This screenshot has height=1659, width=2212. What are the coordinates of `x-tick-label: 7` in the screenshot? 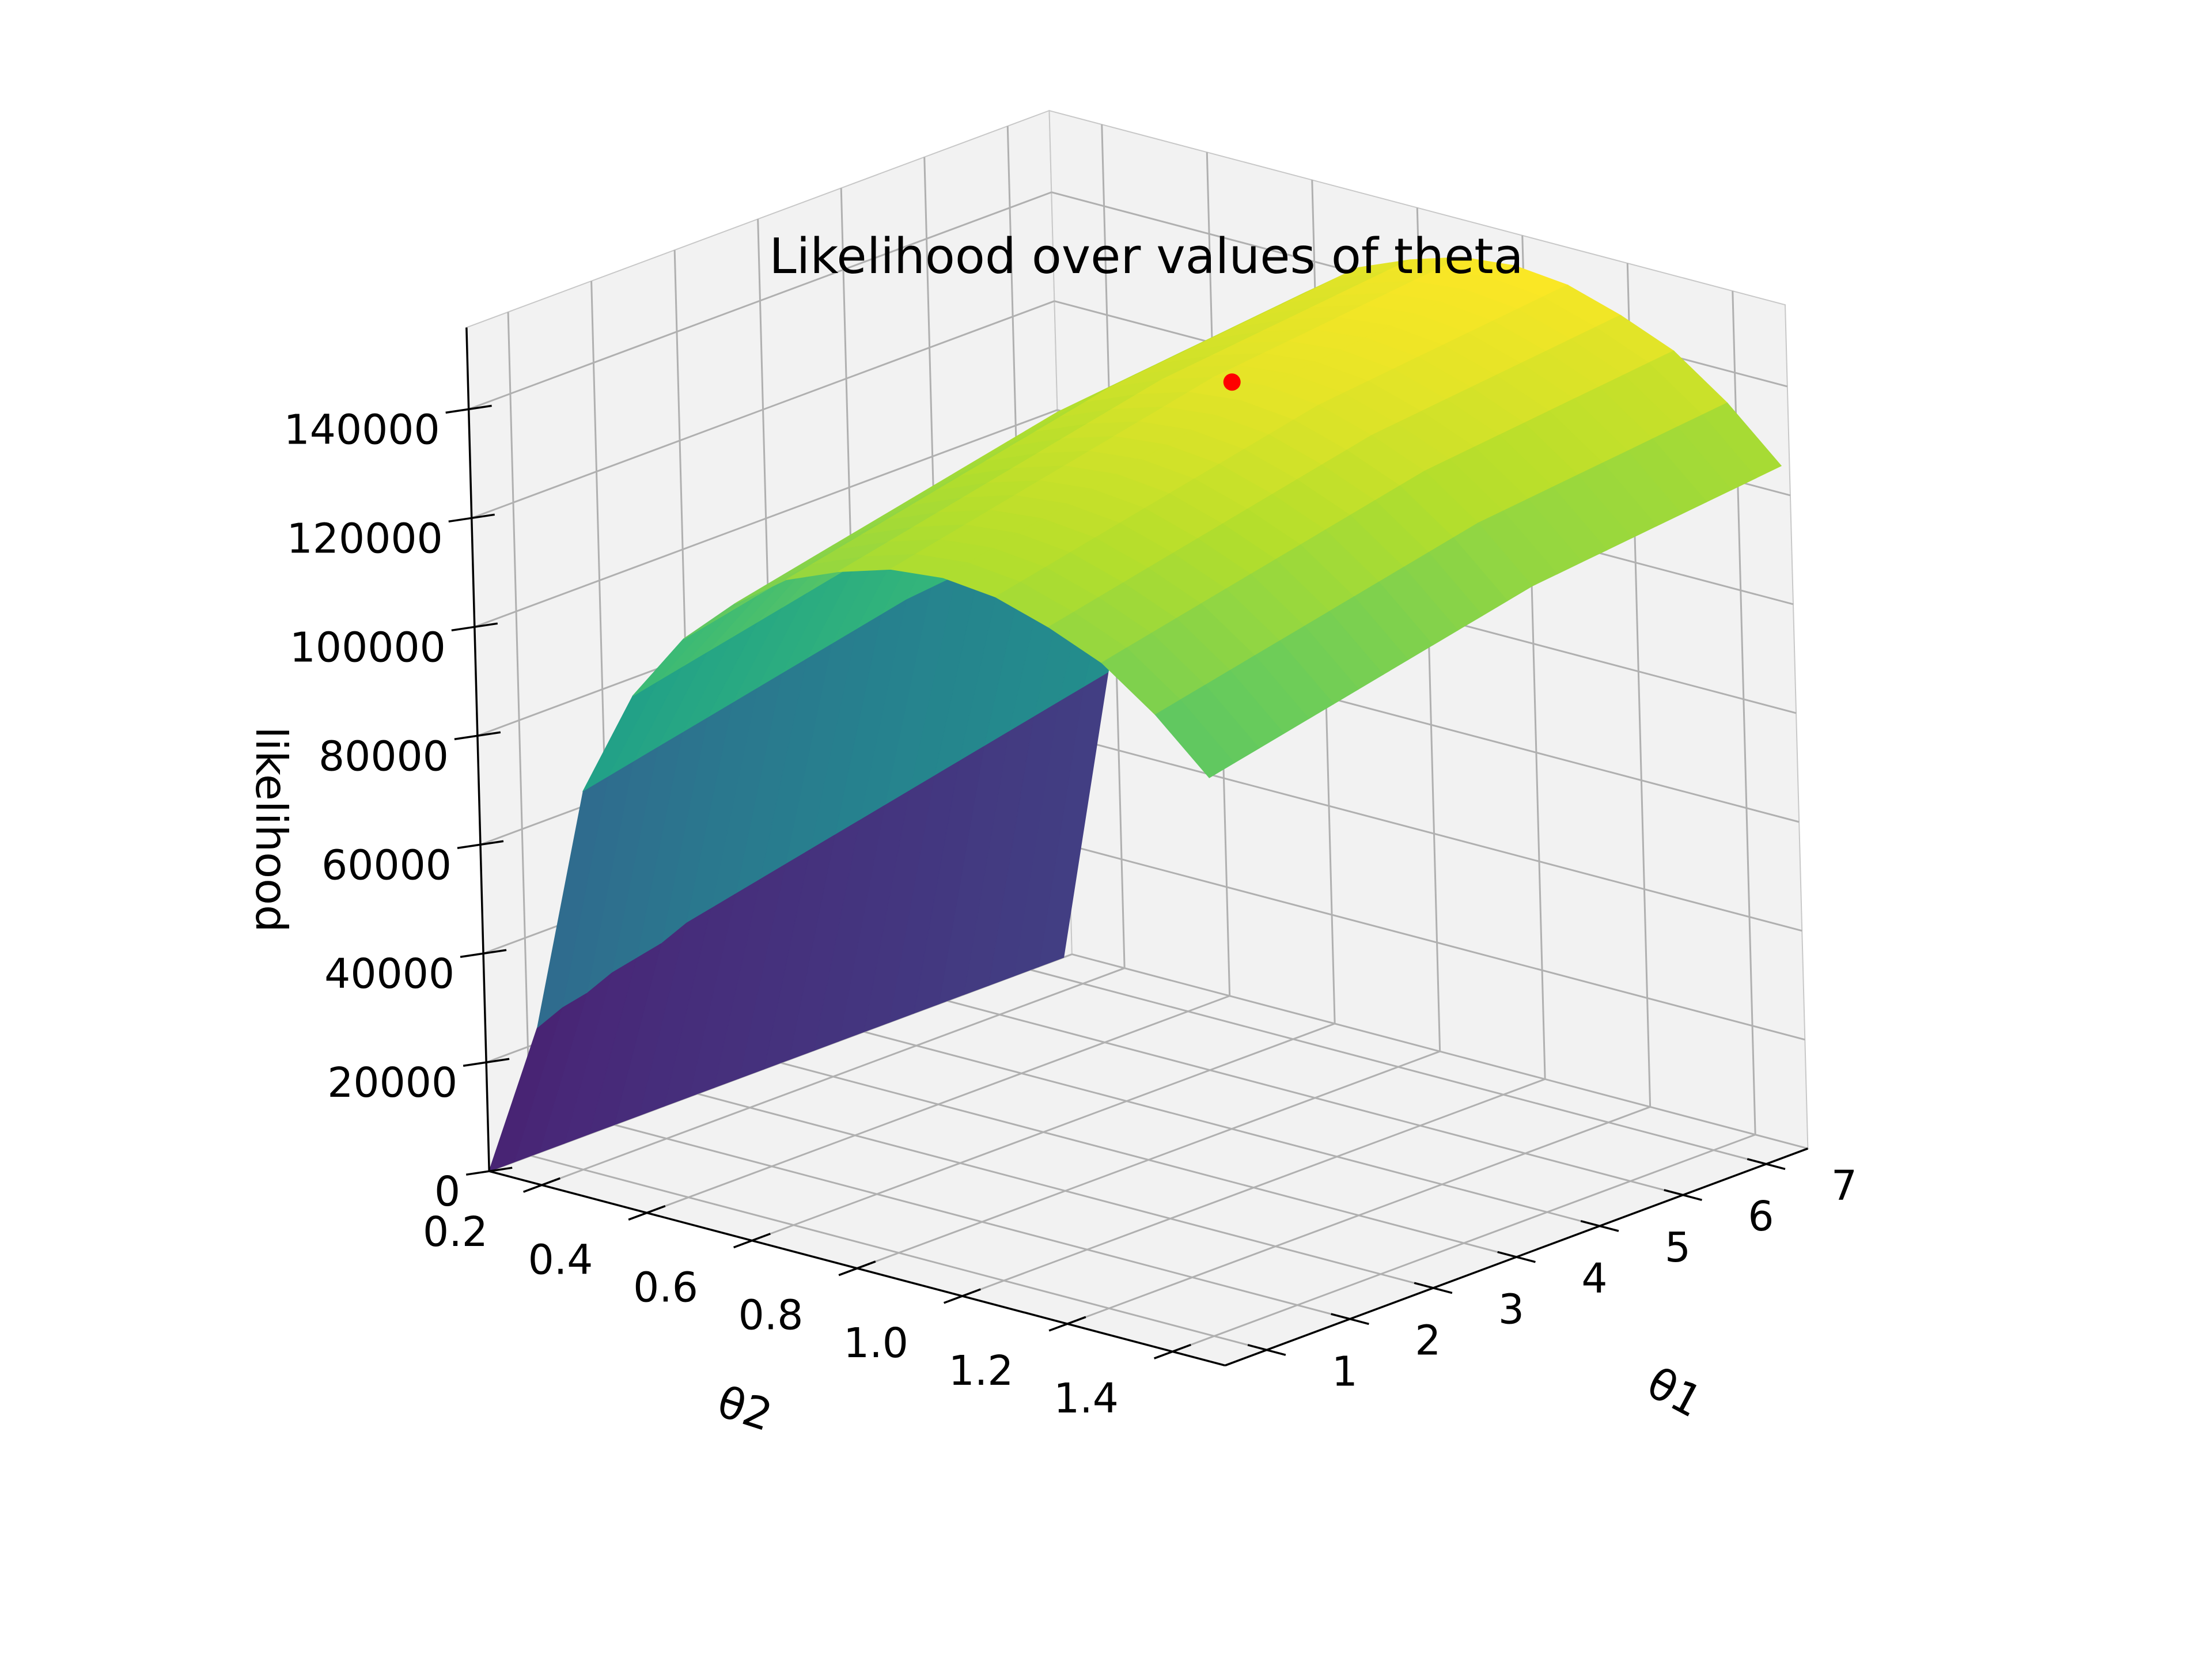 It's located at (1844, 1185).